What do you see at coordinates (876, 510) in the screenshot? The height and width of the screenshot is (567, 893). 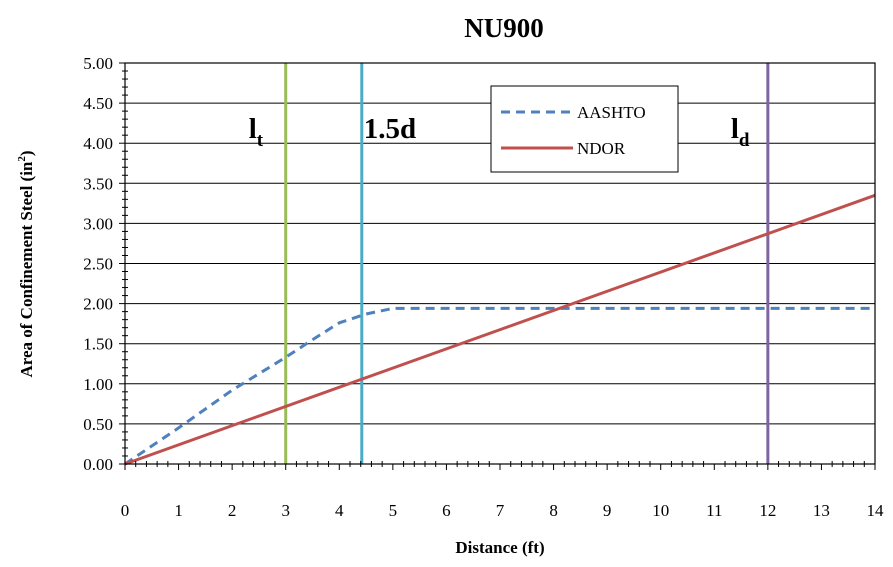 I see `x-tick-label: 14` at bounding box center [876, 510].